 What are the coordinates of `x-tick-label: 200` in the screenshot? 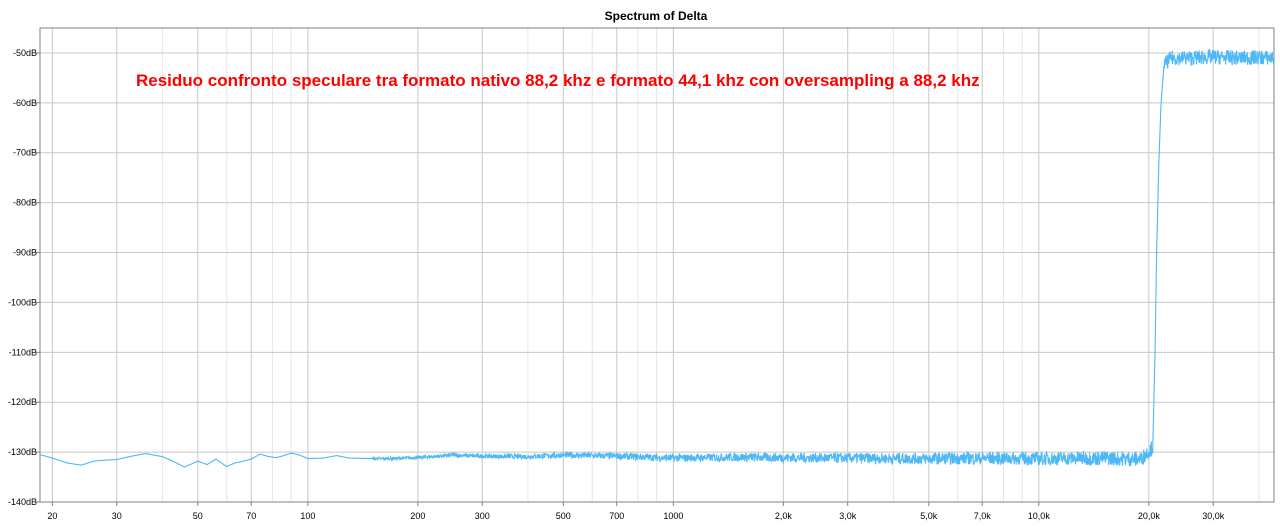 It's located at (417, 516).